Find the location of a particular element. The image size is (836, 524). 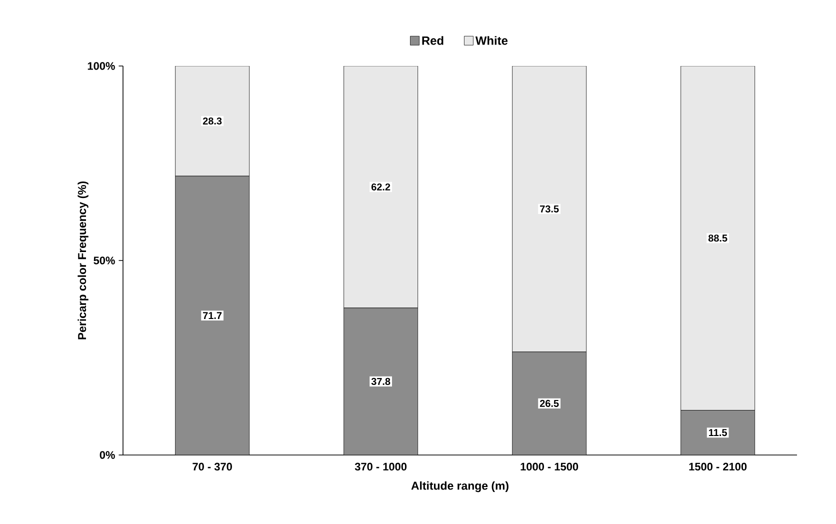

data-label: 62.2 is located at coordinates (380, 186).